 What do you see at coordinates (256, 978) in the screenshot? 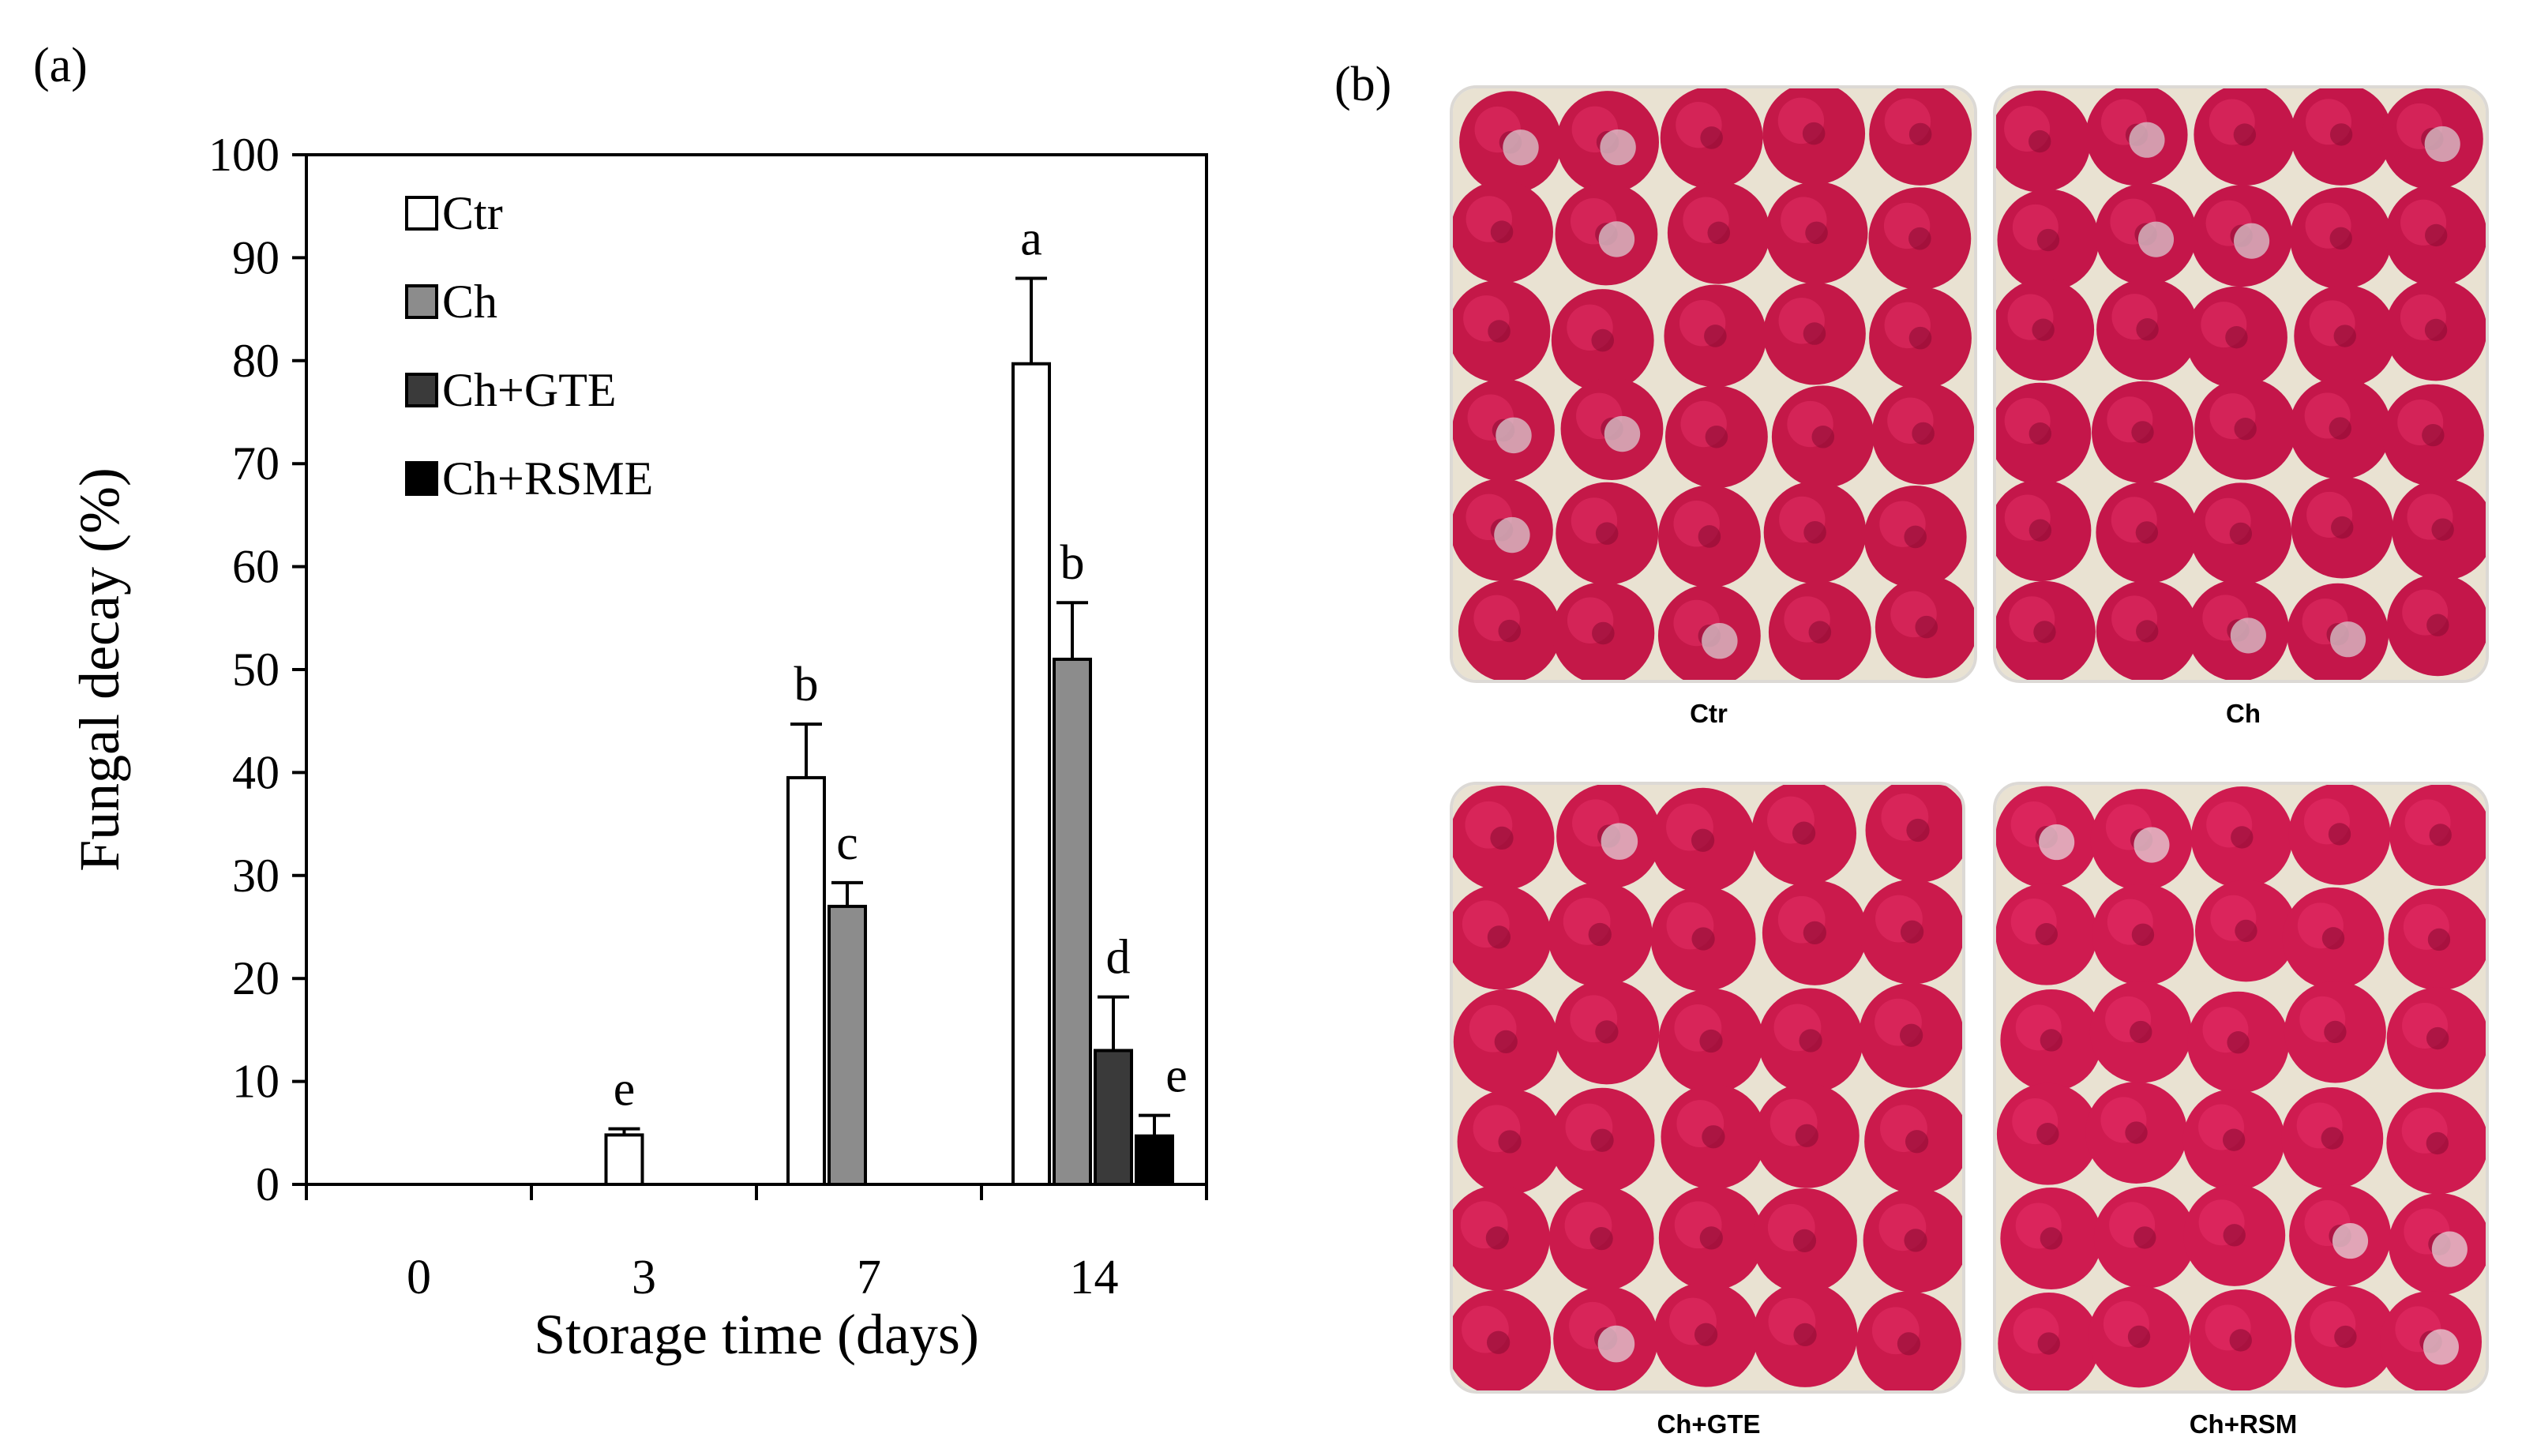
I see `y-tick-label: 20` at bounding box center [256, 978].